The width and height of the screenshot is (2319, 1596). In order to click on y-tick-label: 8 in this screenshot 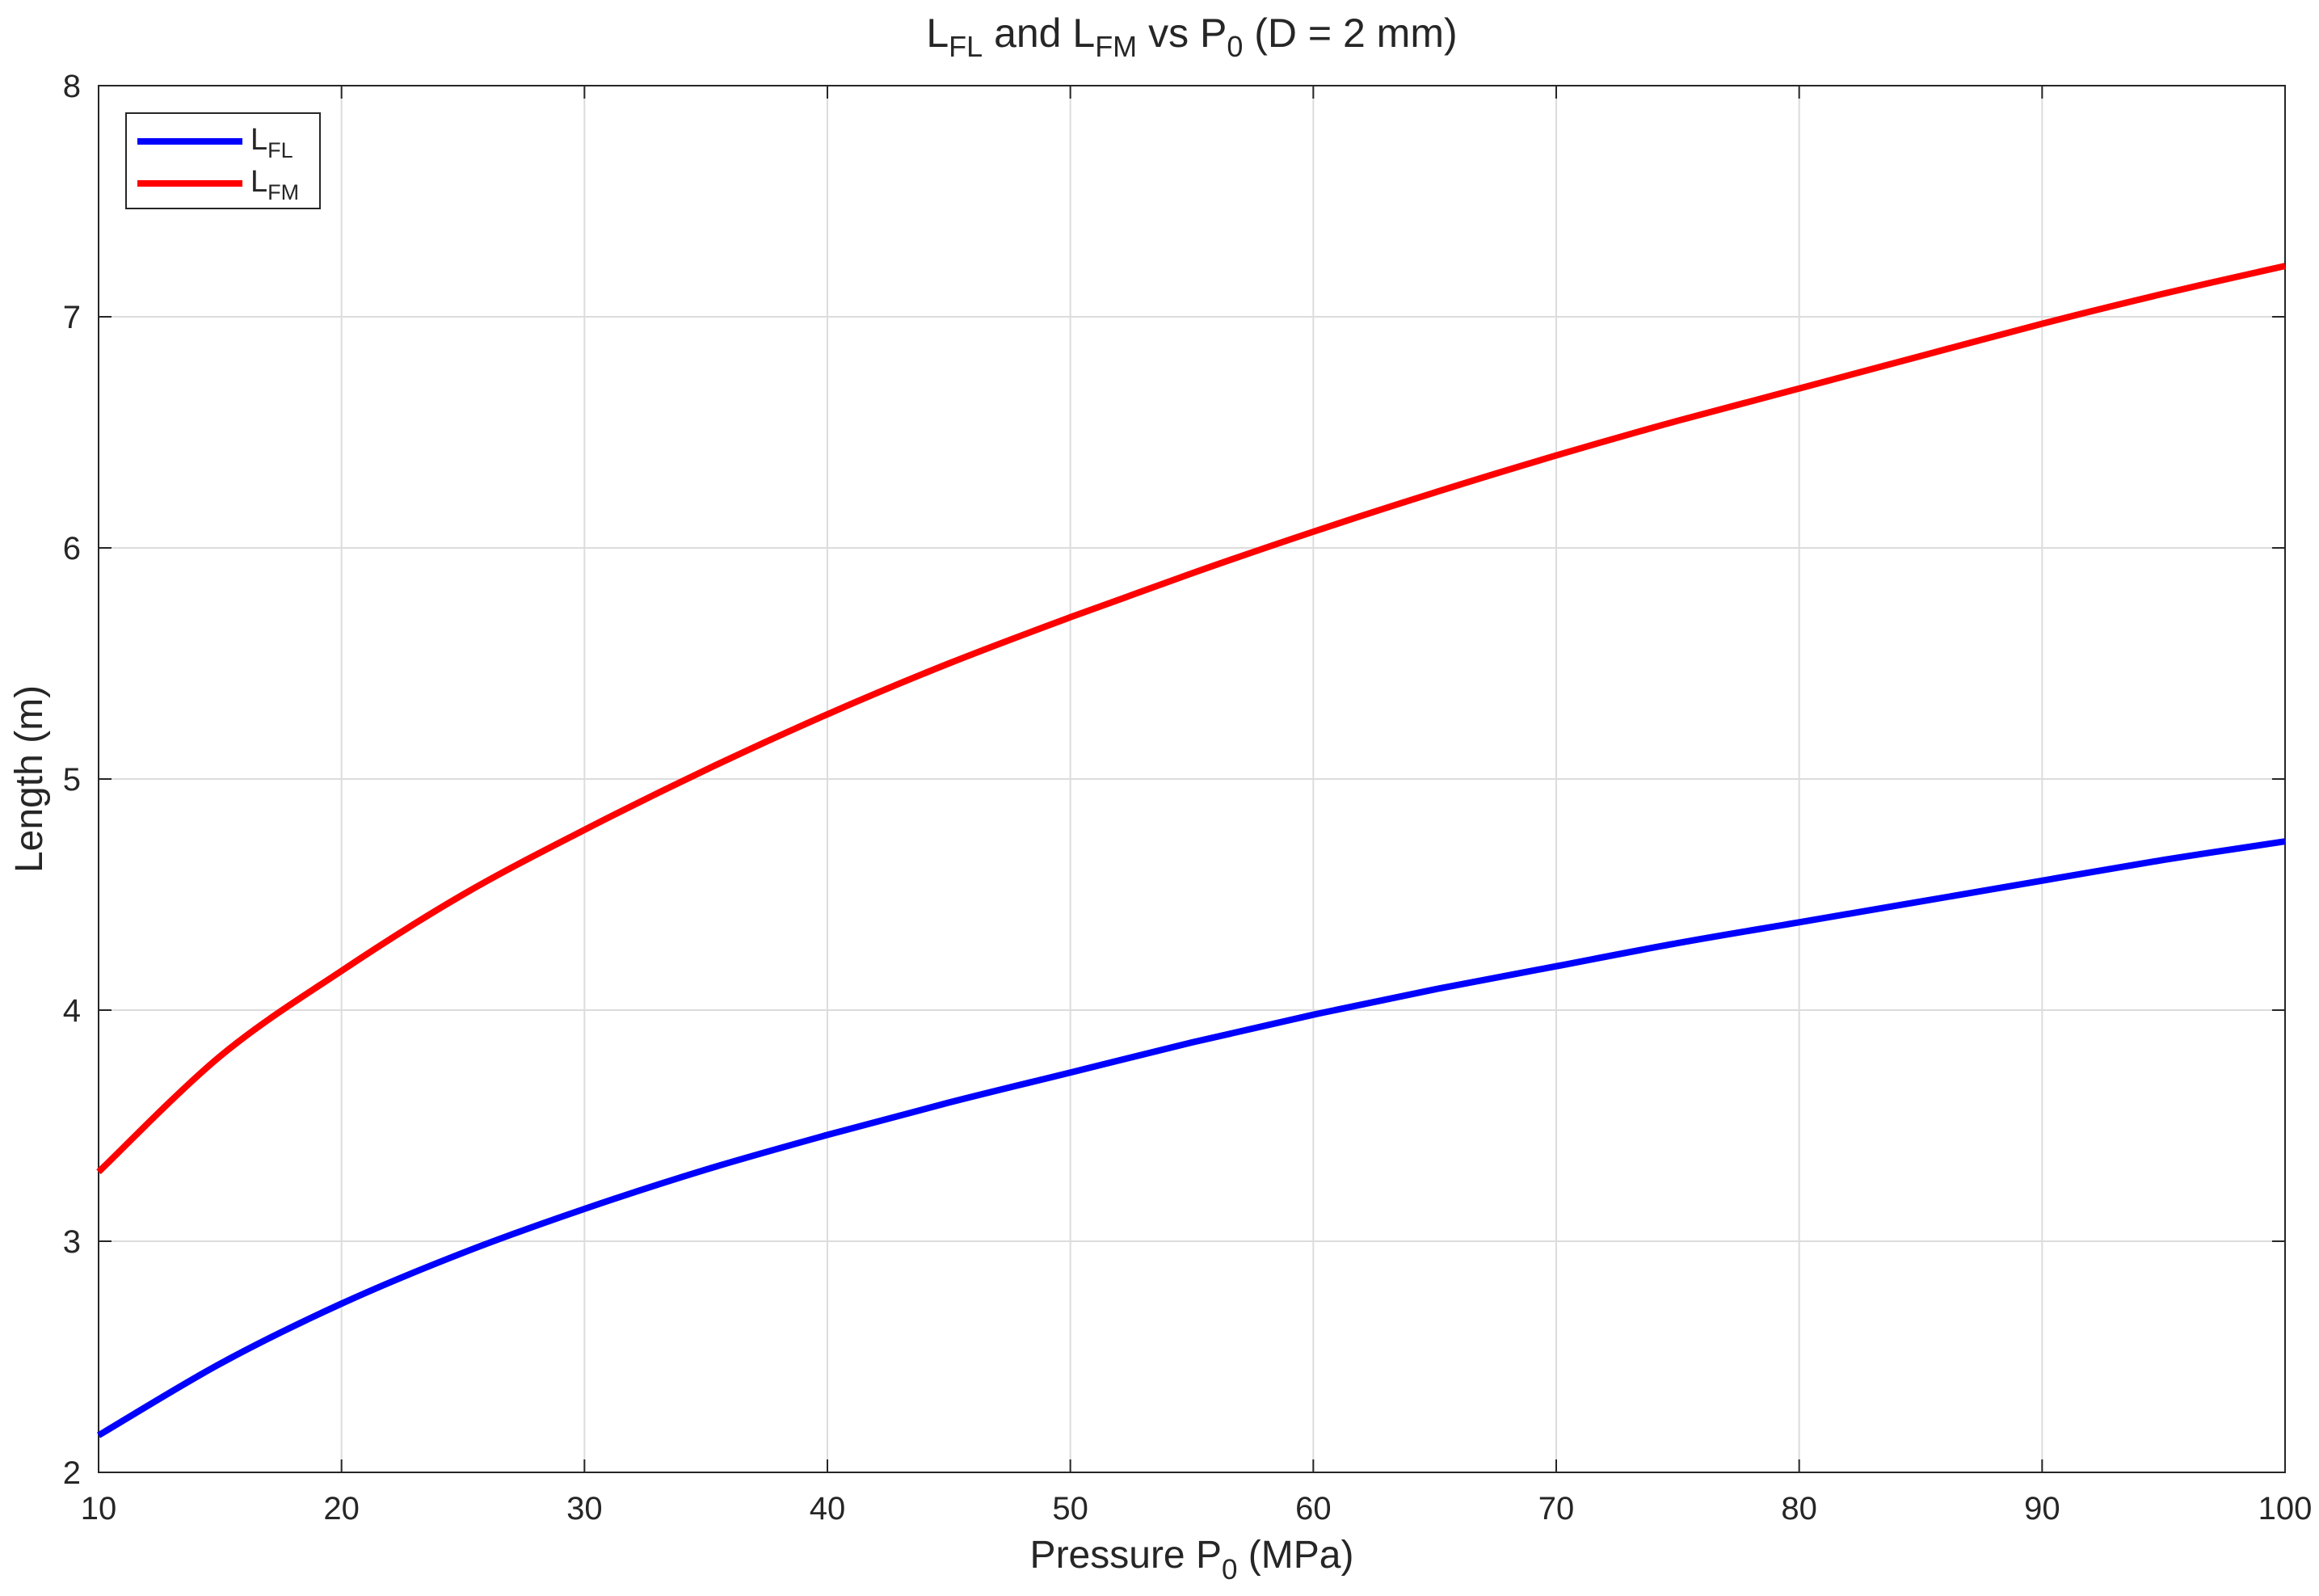, I will do `click(72, 86)`.